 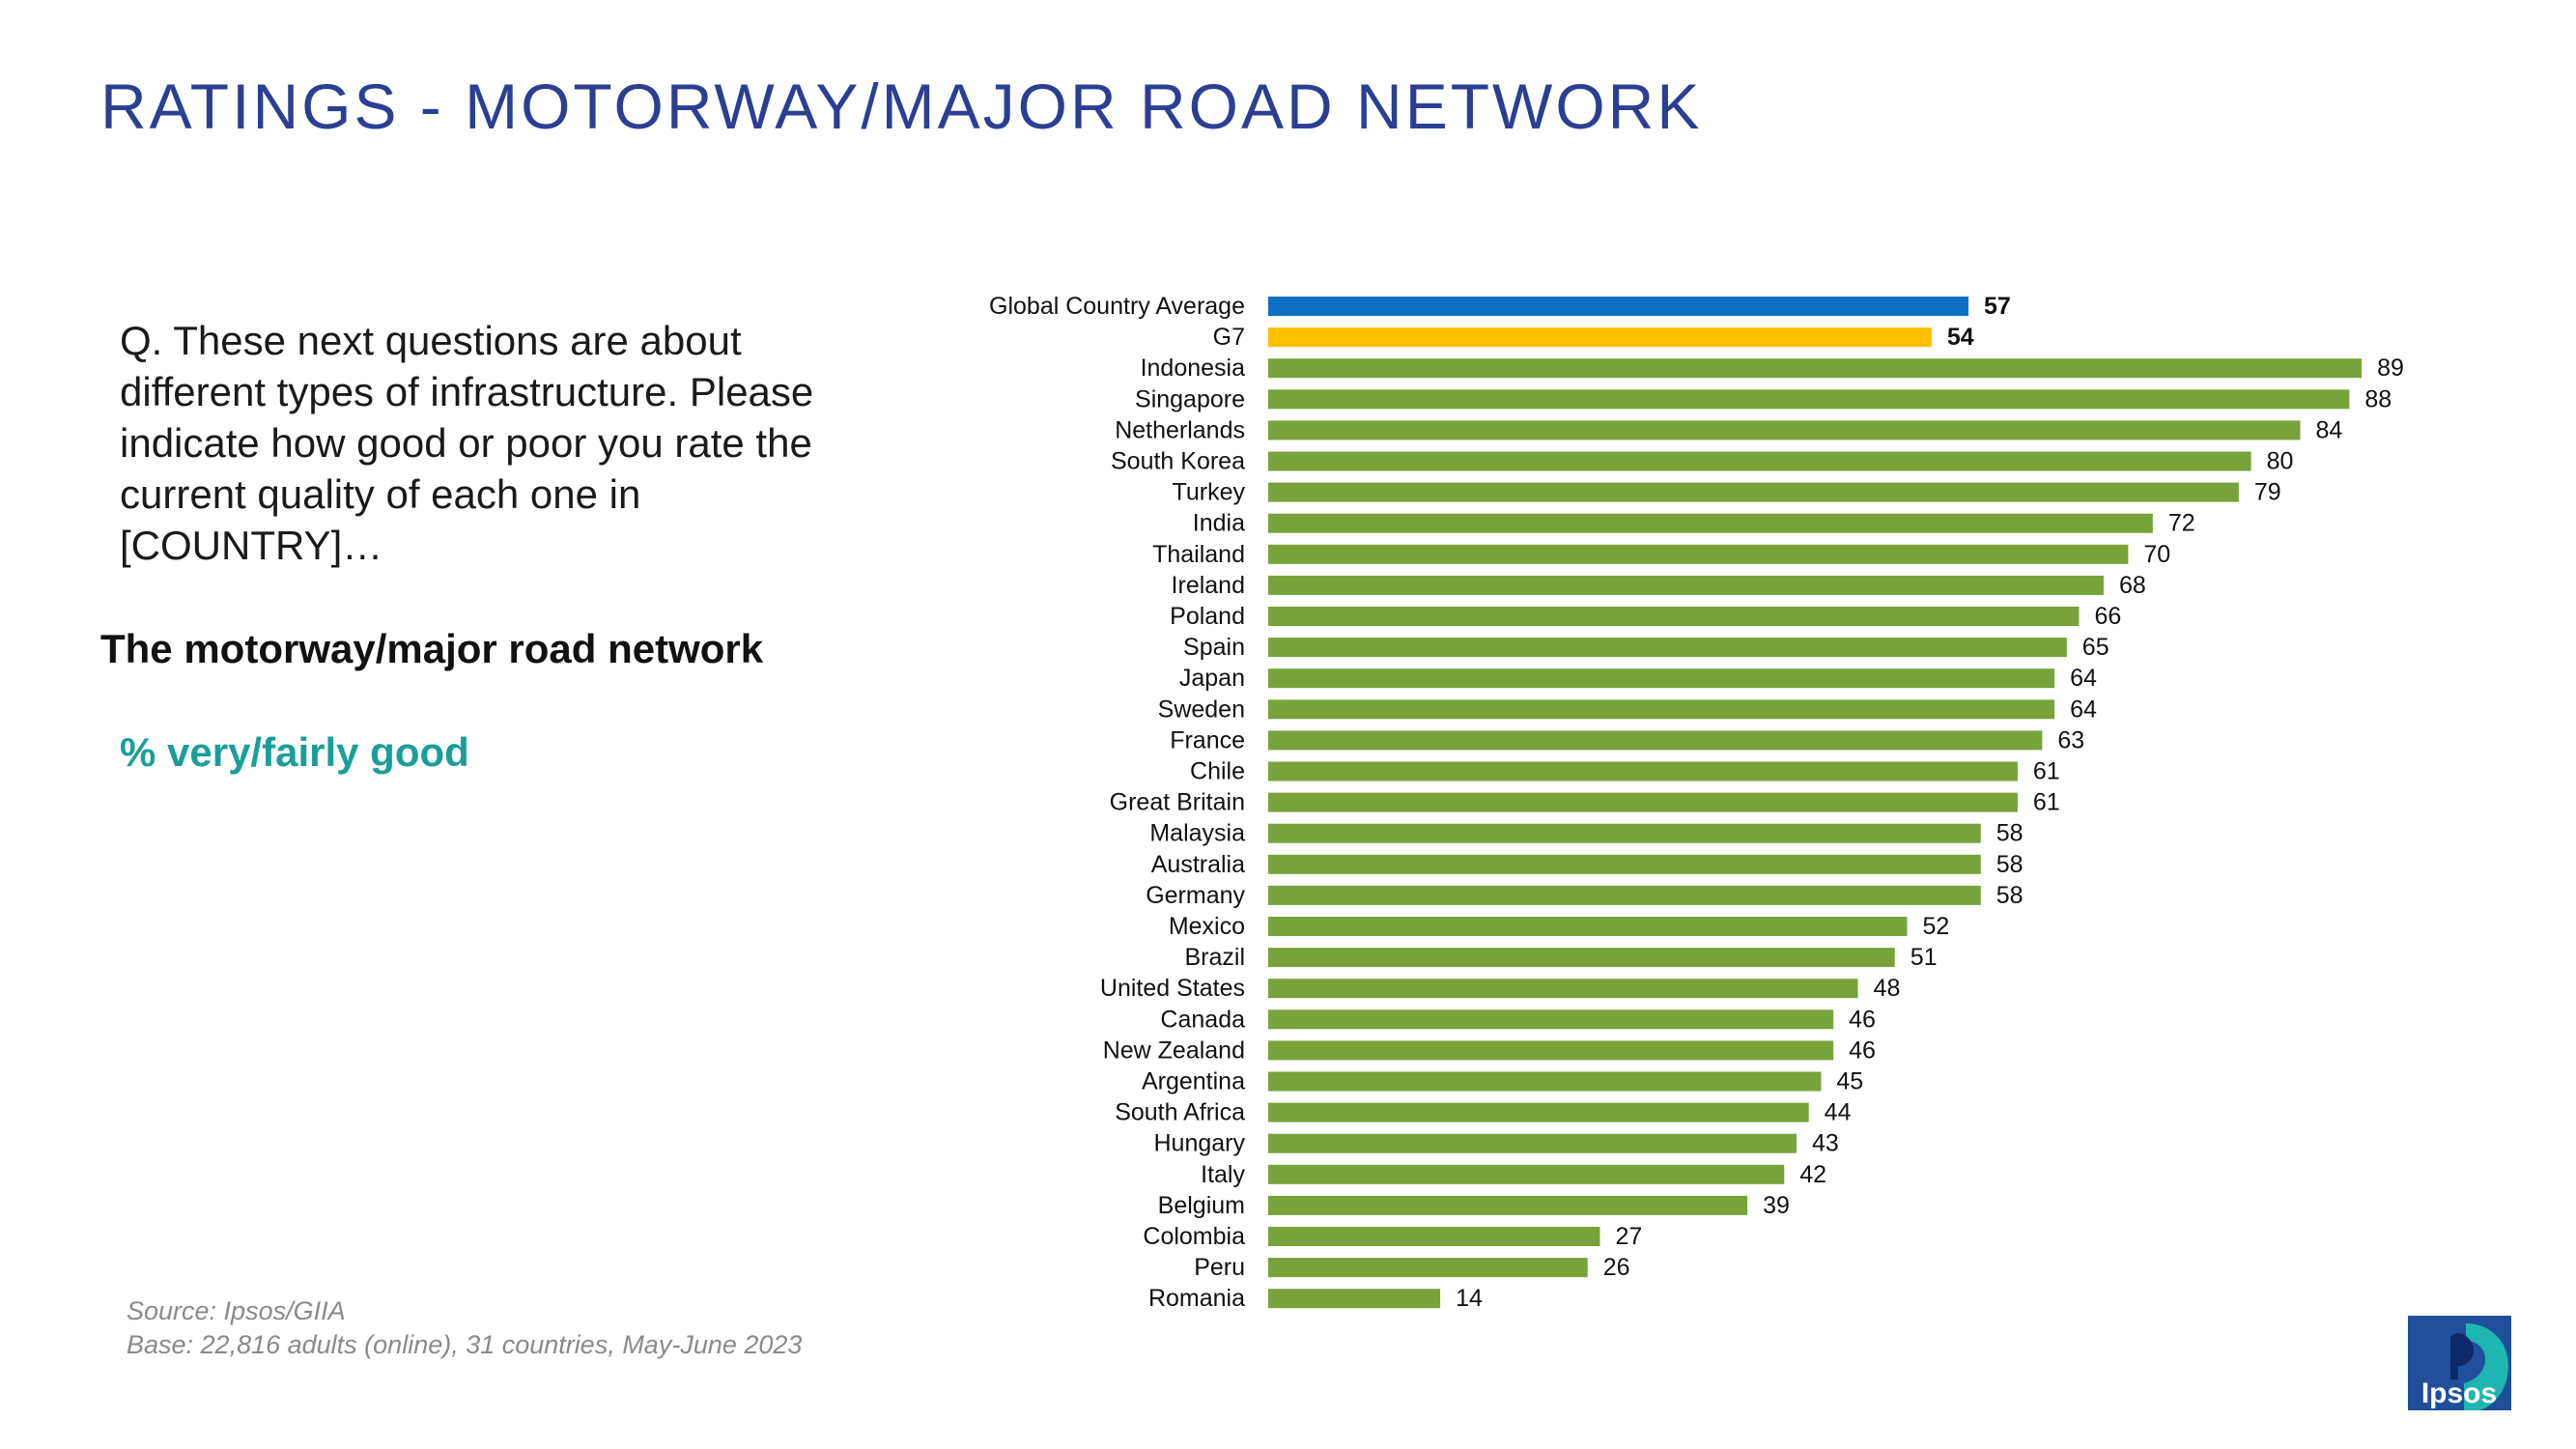 What do you see at coordinates (1887, 988) in the screenshot?
I see `value-label-united-states: 48` at bounding box center [1887, 988].